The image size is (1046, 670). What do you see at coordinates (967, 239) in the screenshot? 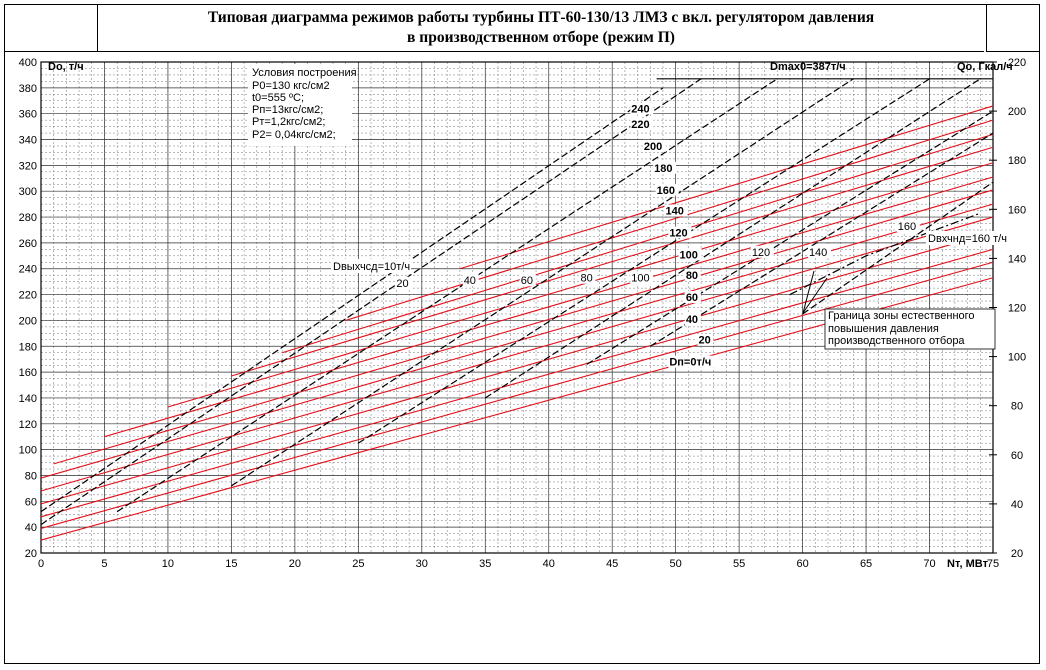
I see `d-in-label: Dвхчнд=160 т/ч` at bounding box center [967, 239].